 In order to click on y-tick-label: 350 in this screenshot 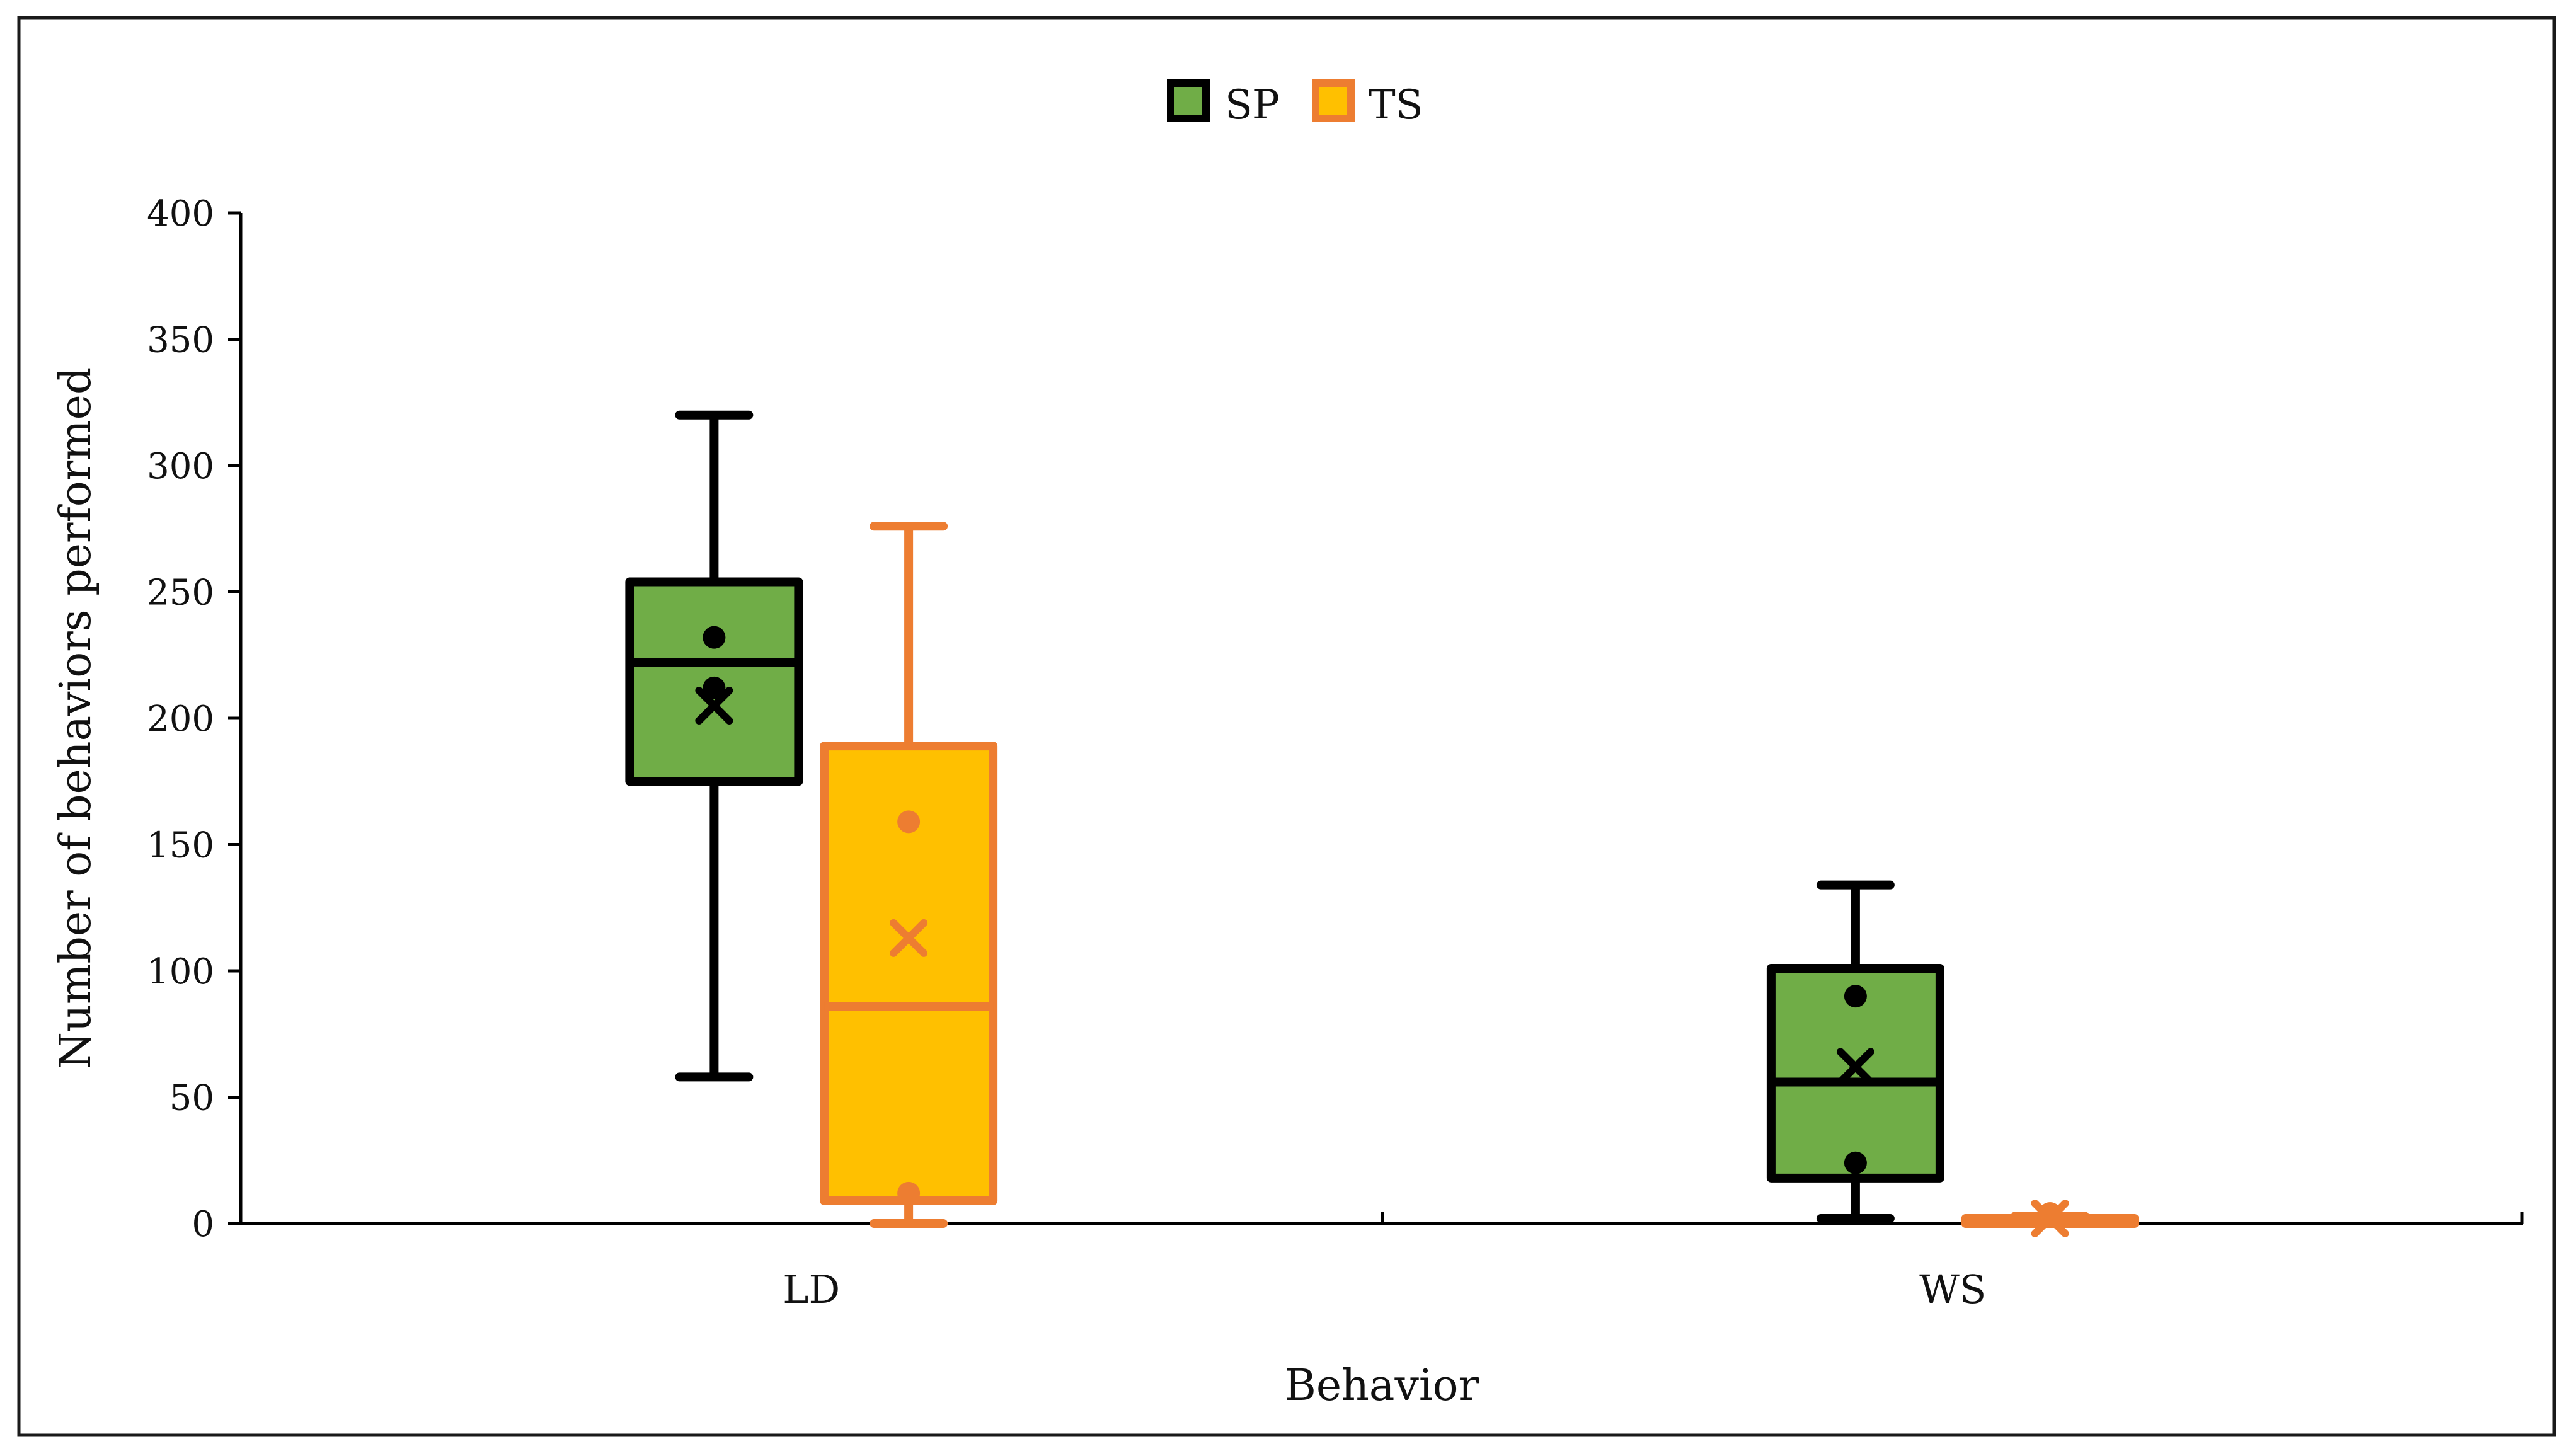, I will do `click(180, 340)`.